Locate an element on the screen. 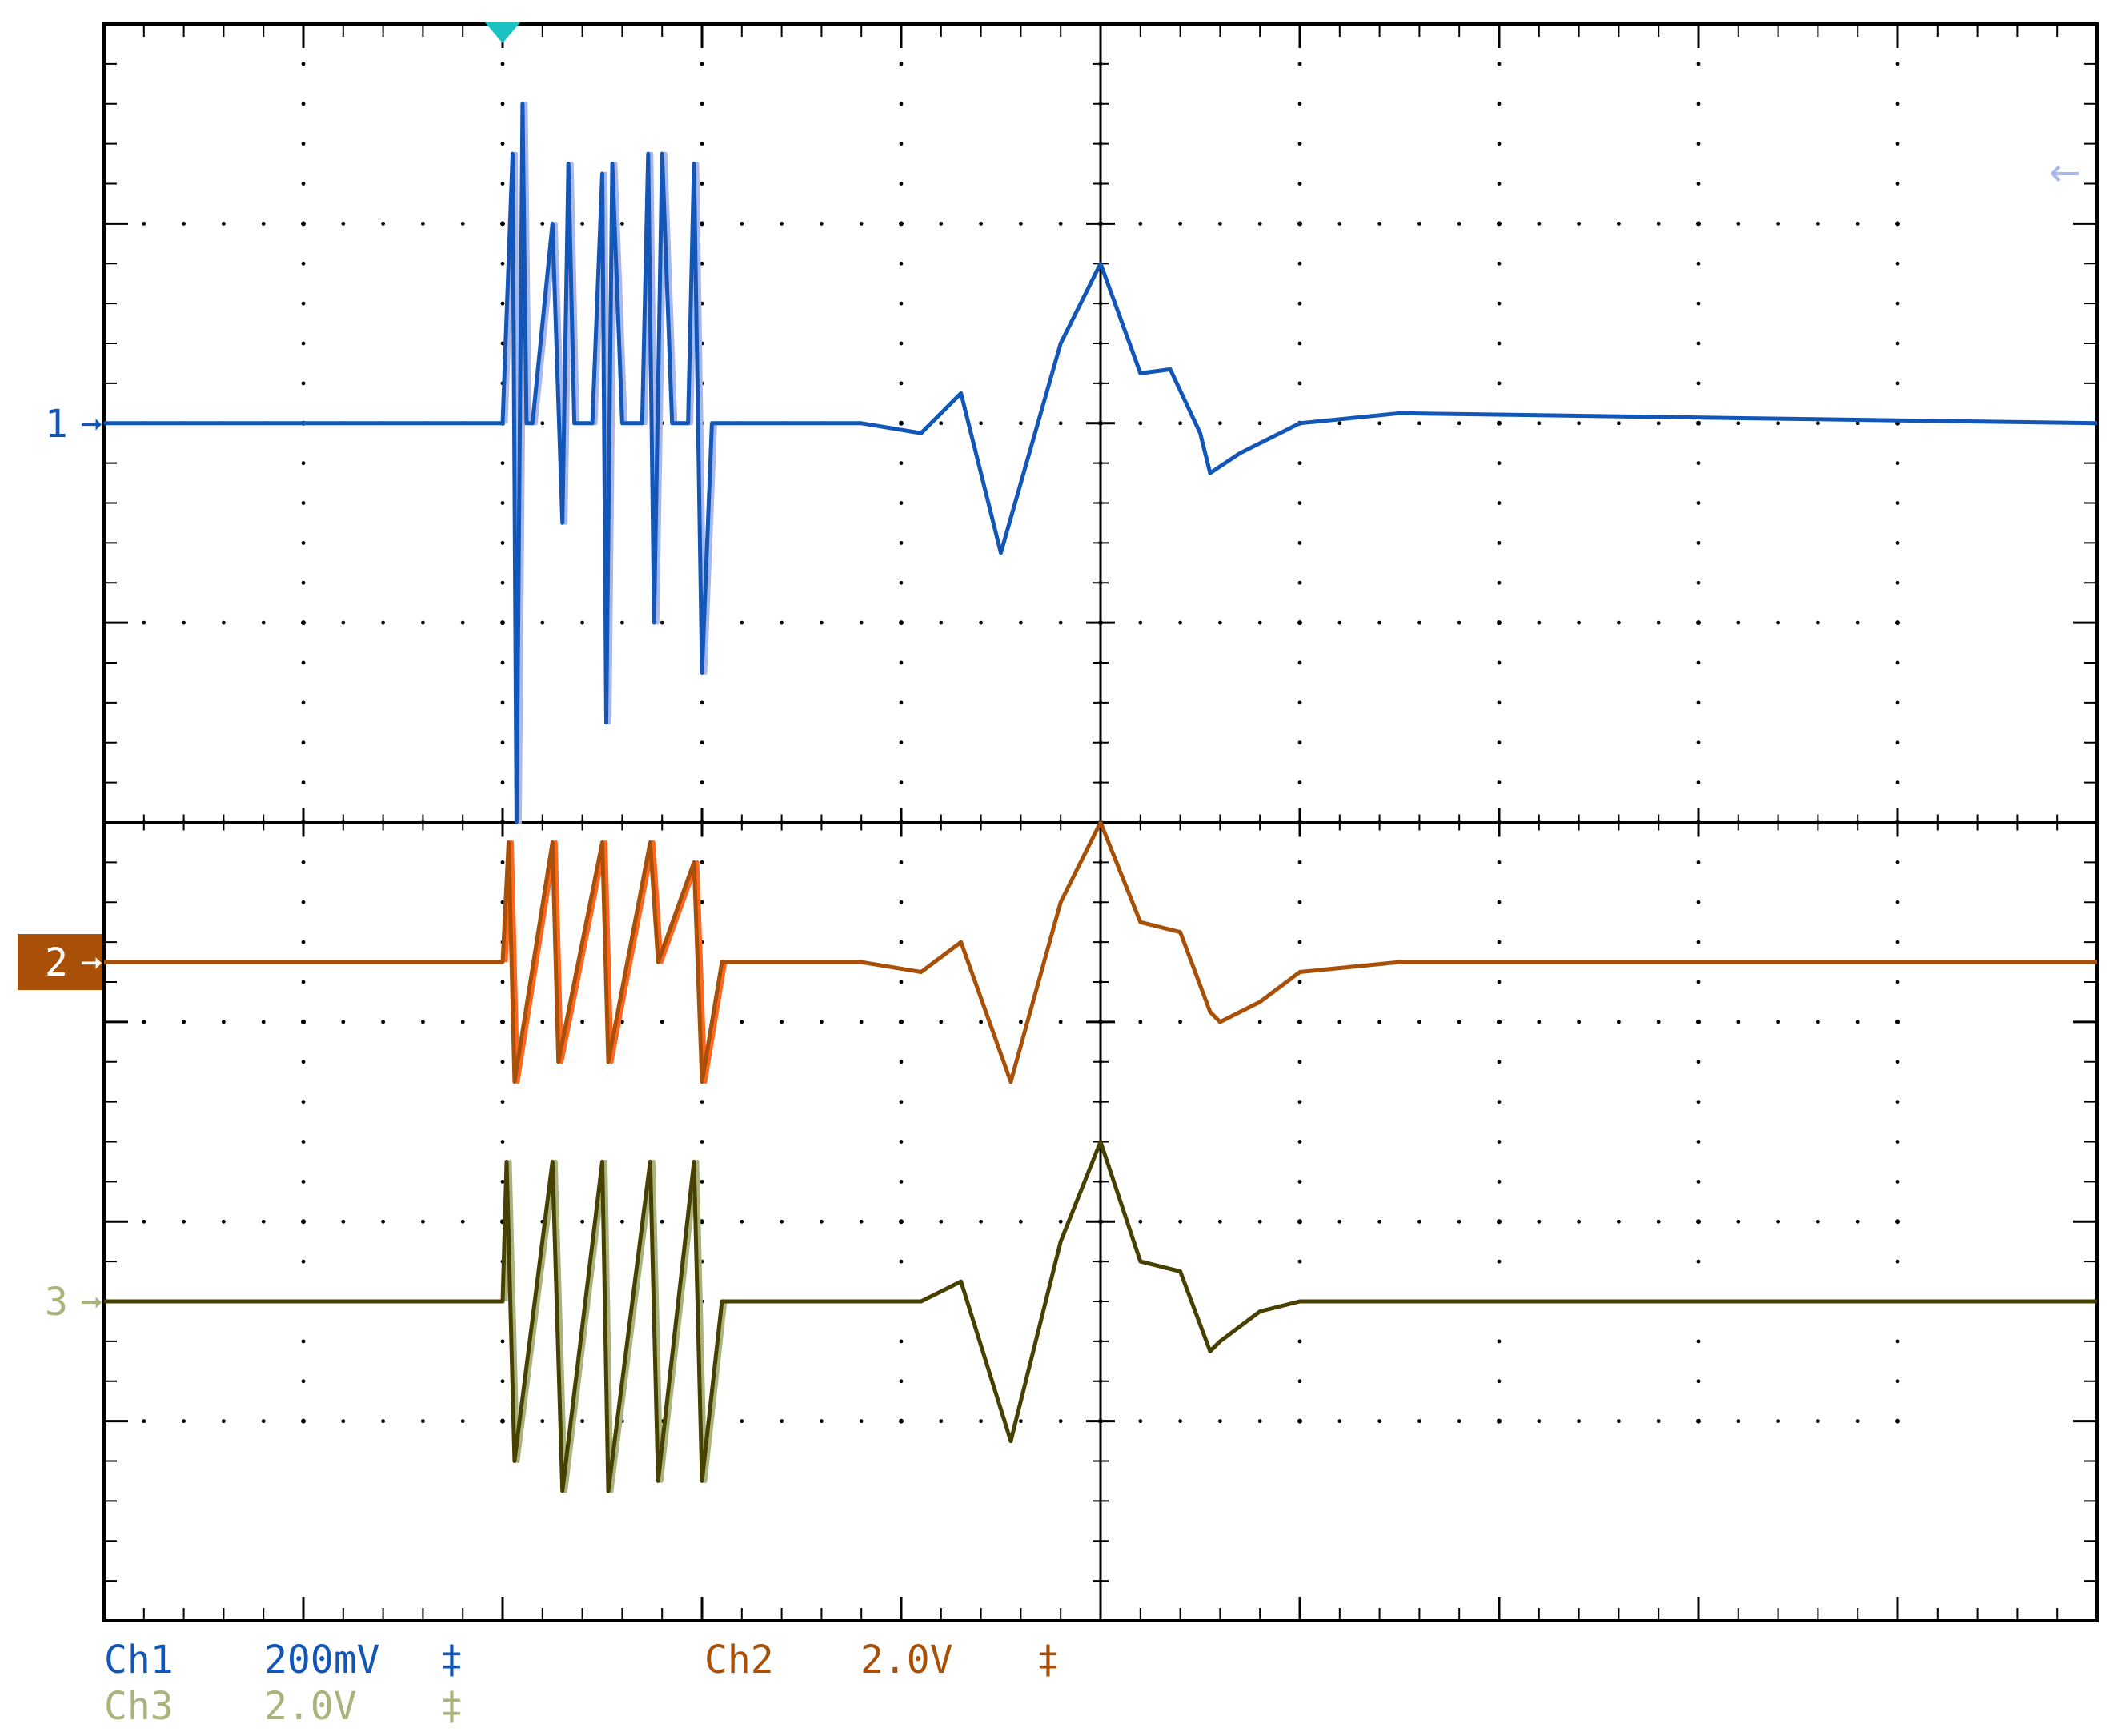 The width and height of the screenshot is (2117, 1736). ch3-ground-marker: 3 is located at coordinates (56, 1302).